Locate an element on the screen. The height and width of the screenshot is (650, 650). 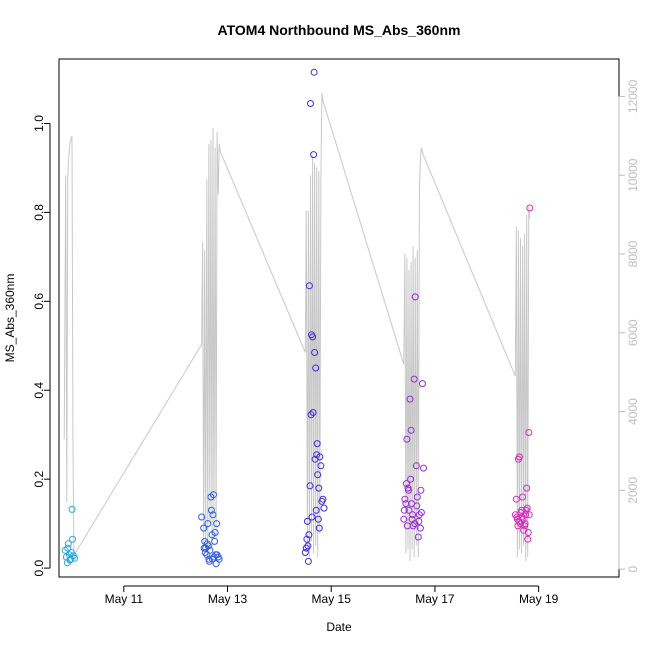
x-tick-label: May 13 is located at coordinates (228, 599).